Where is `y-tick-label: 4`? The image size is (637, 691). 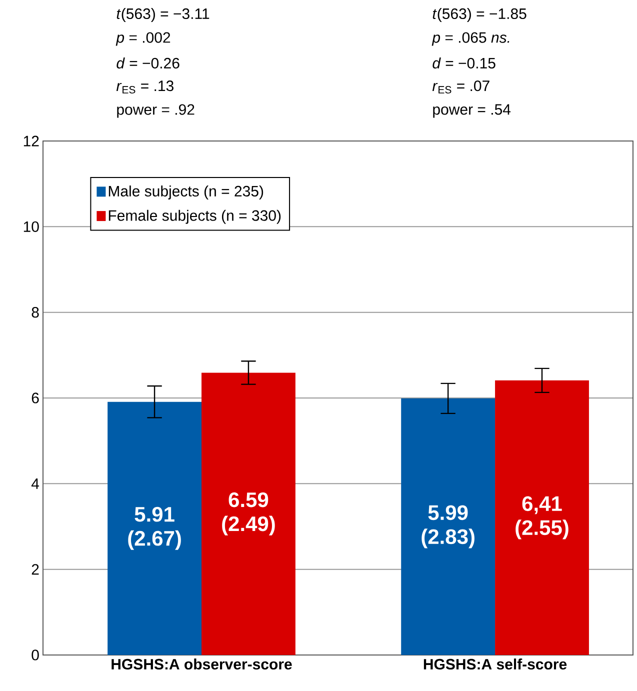 y-tick-label: 4 is located at coordinates (35, 483).